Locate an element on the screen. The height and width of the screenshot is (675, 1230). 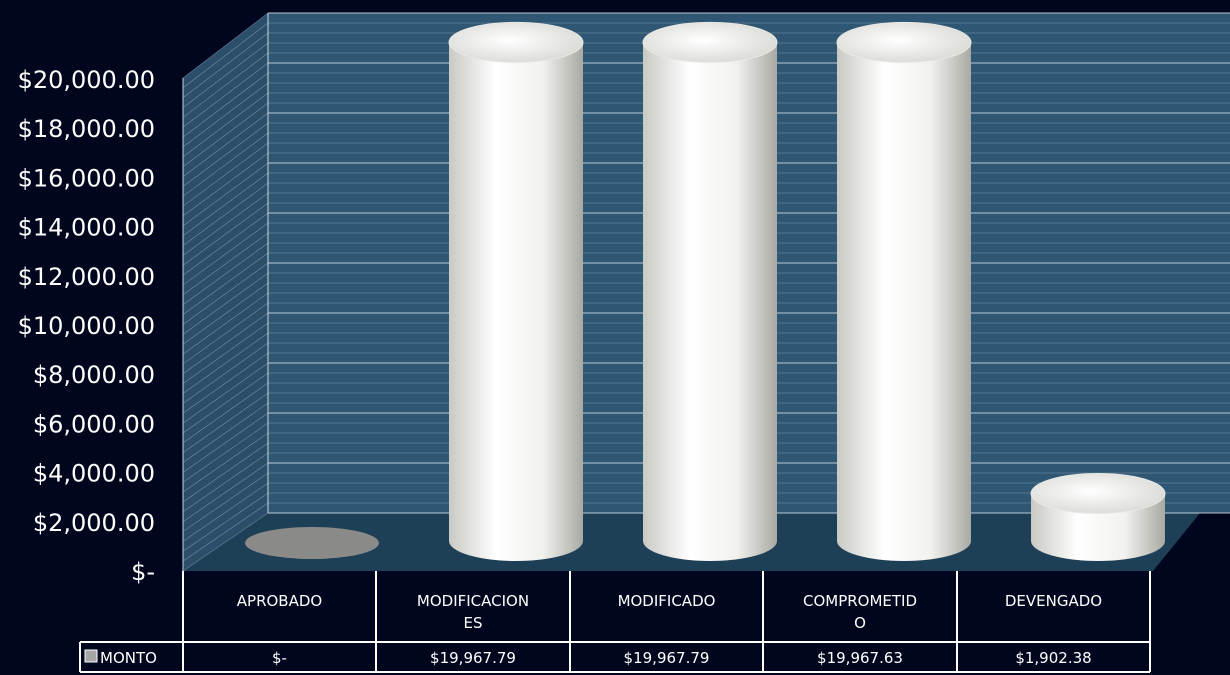
bar-comprometido is located at coordinates (904, 291).